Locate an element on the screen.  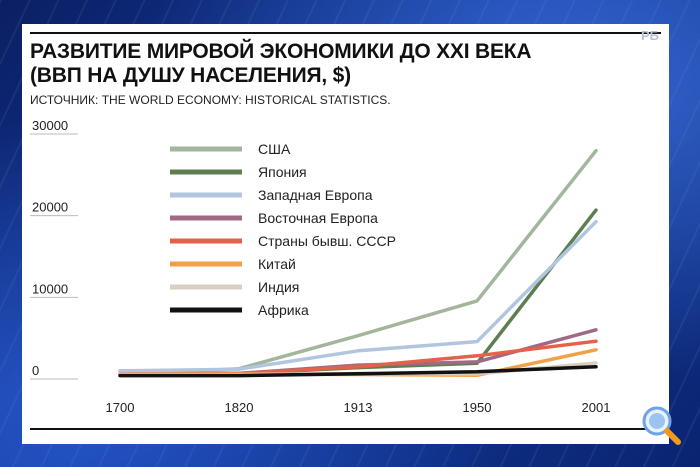
chart-title-line1: РАЗВИТИЕ МИРОВОЙ ЭКОНОМИКИ ДО XXI ВЕКА is located at coordinates (281, 51).